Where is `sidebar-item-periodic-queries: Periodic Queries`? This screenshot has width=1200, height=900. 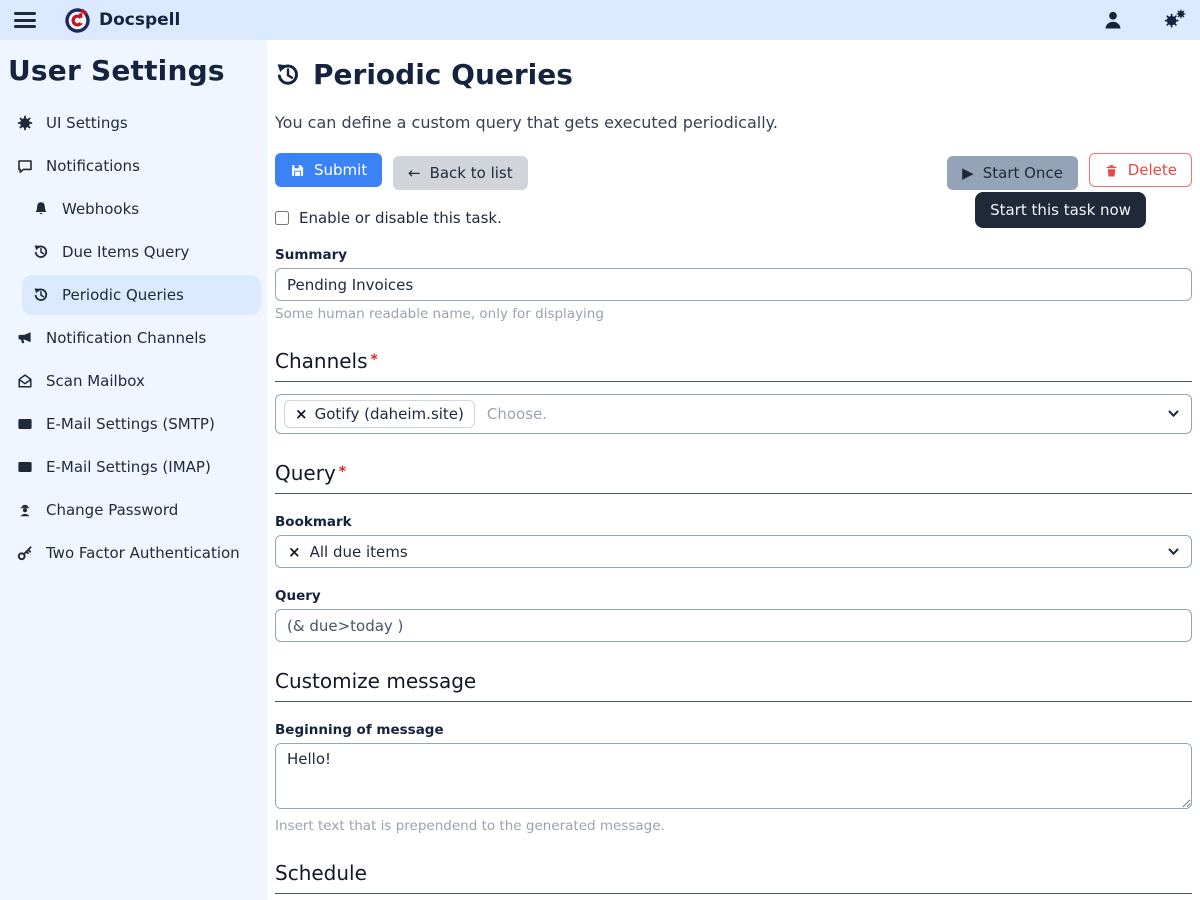 sidebar-item-periodic-queries: Periodic Queries is located at coordinates (141, 295).